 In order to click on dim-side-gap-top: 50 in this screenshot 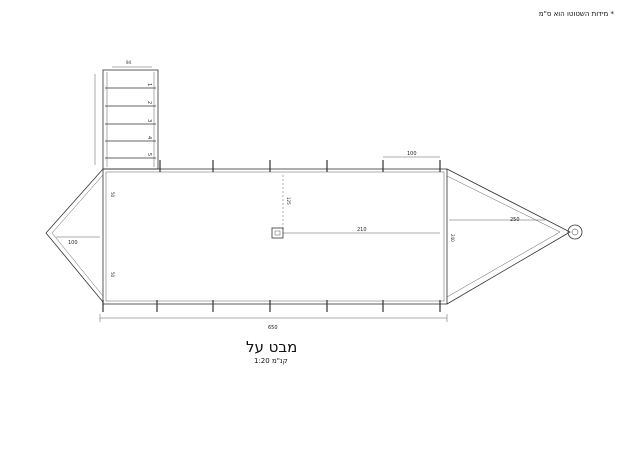, I will do `click(112, 195)`.